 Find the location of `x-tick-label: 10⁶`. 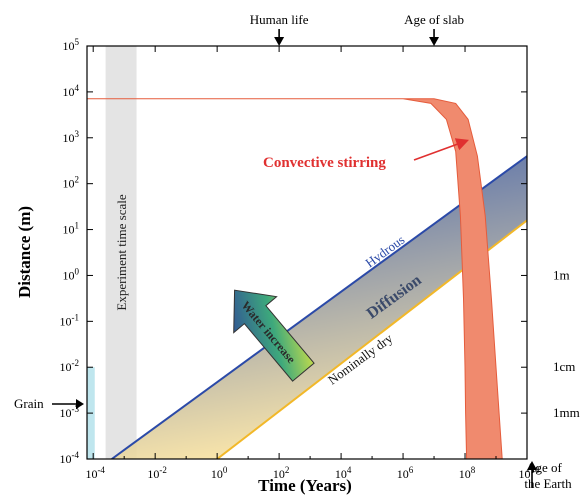

x-tick-label: 10⁶ is located at coordinates (405, 473).